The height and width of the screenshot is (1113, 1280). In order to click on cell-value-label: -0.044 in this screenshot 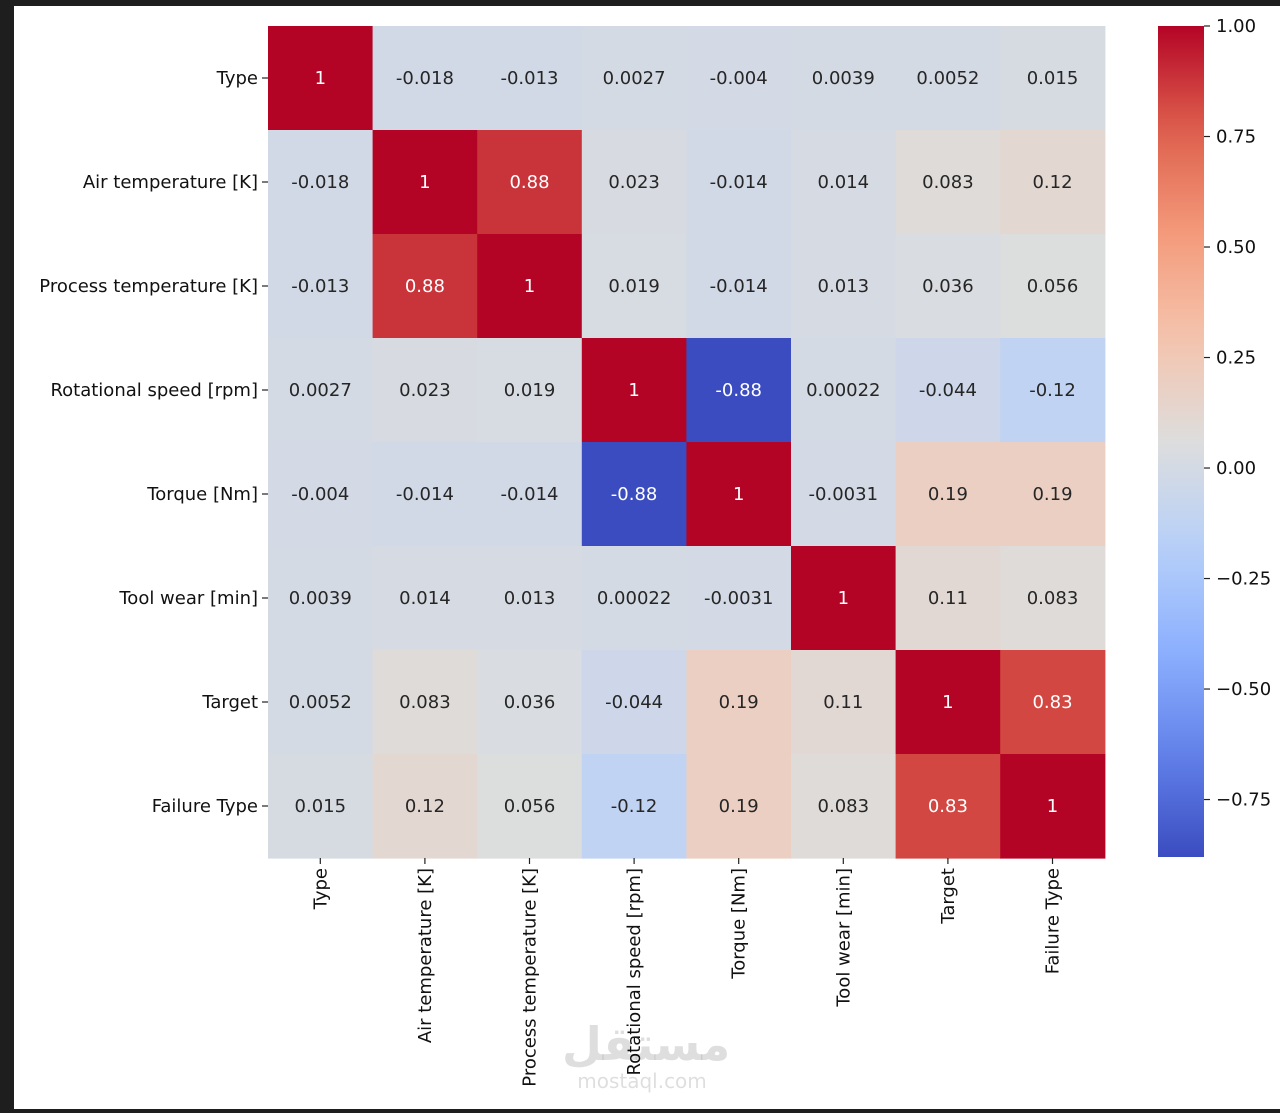, I will do `click(948, 390)`.